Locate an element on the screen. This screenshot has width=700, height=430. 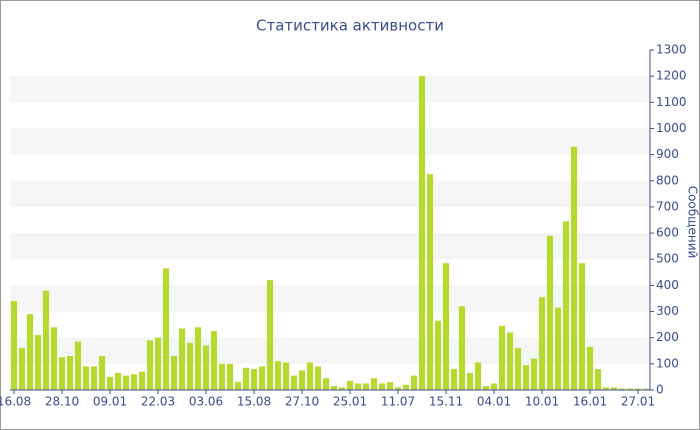
x-tick-label: 22.03 is located at coordinates (158, 402).